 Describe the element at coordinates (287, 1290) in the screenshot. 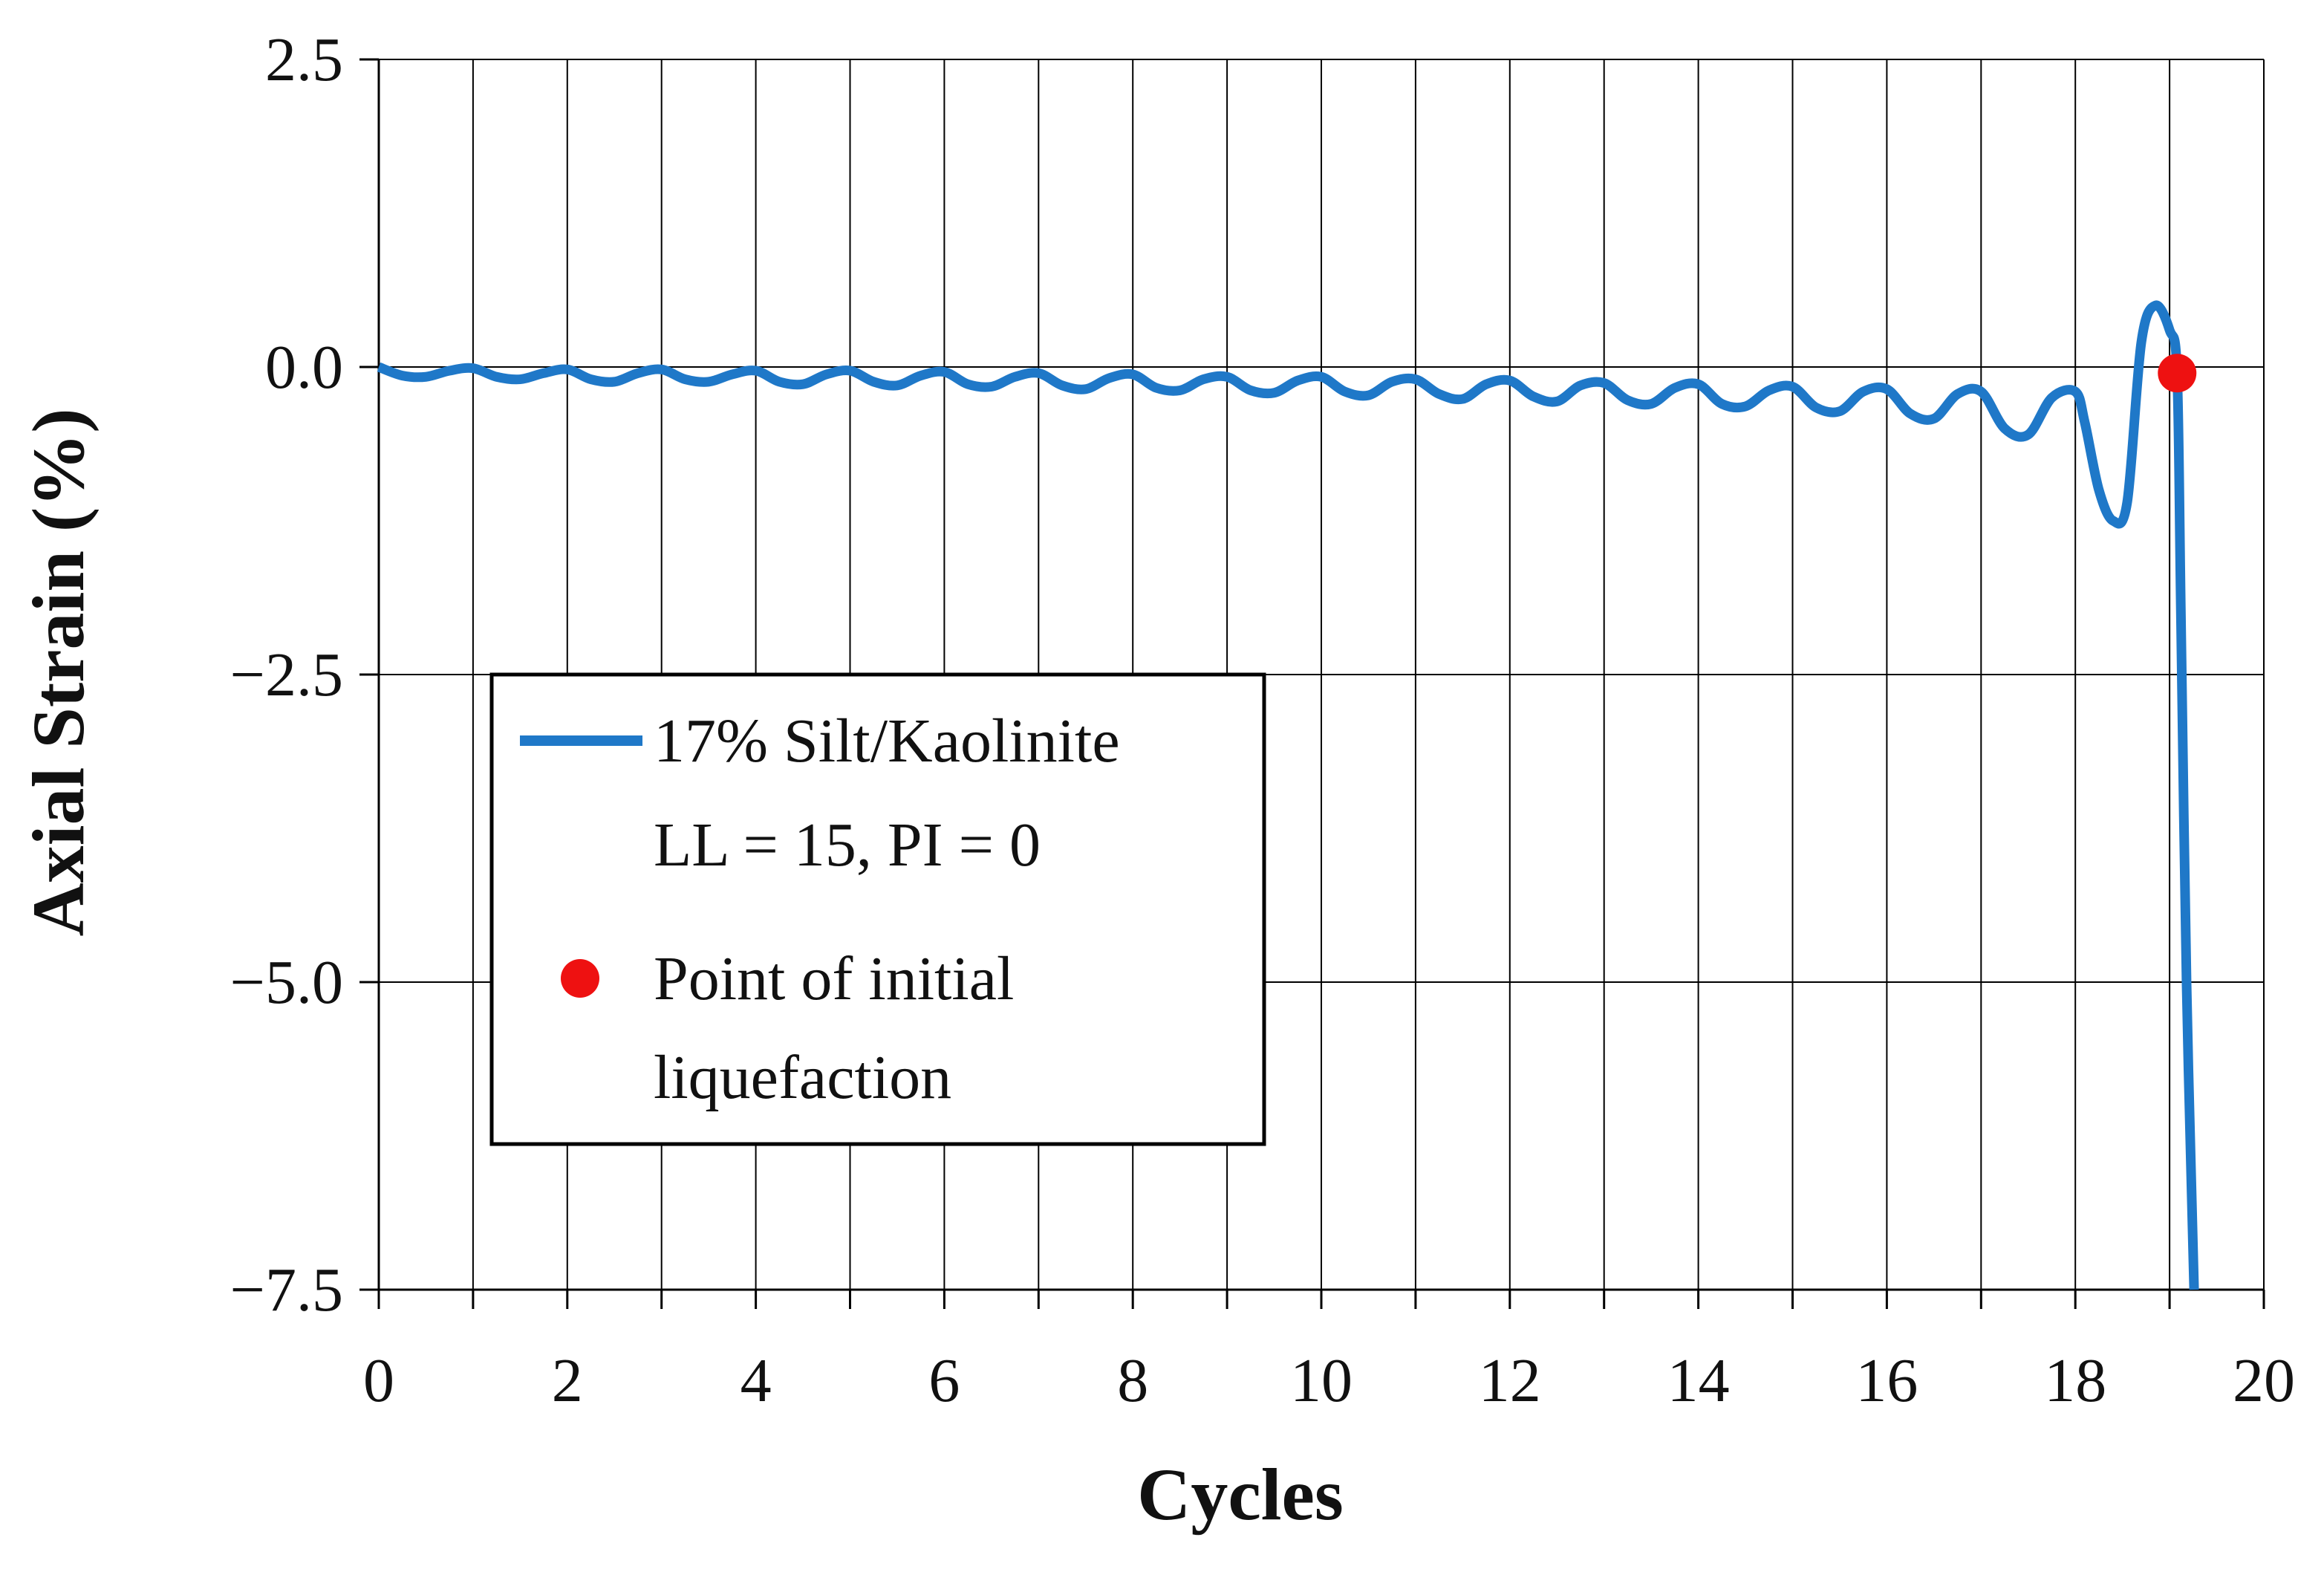

I see `y-tick-label: −7.5` at that location.